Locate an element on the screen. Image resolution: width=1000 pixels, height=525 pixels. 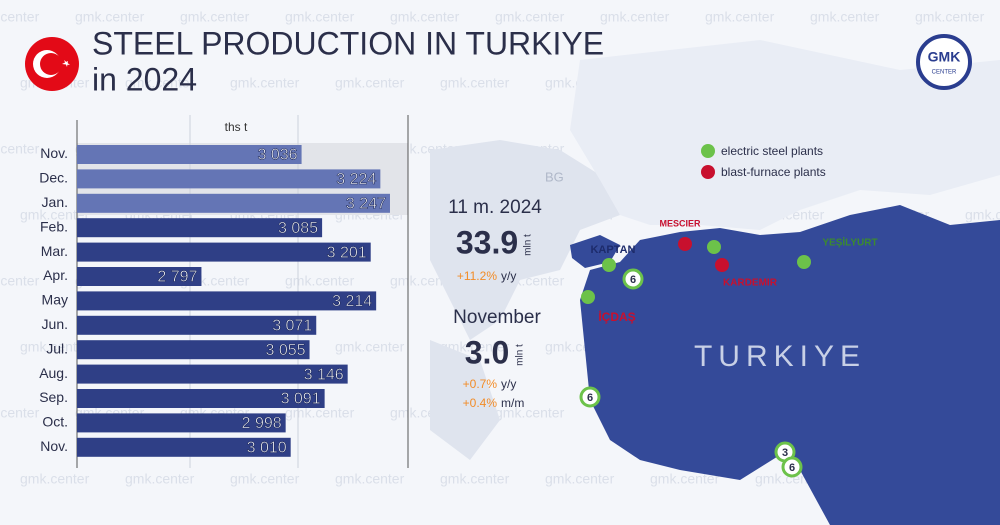
plant-counts: 66366 is located at coordinates (691, 373).